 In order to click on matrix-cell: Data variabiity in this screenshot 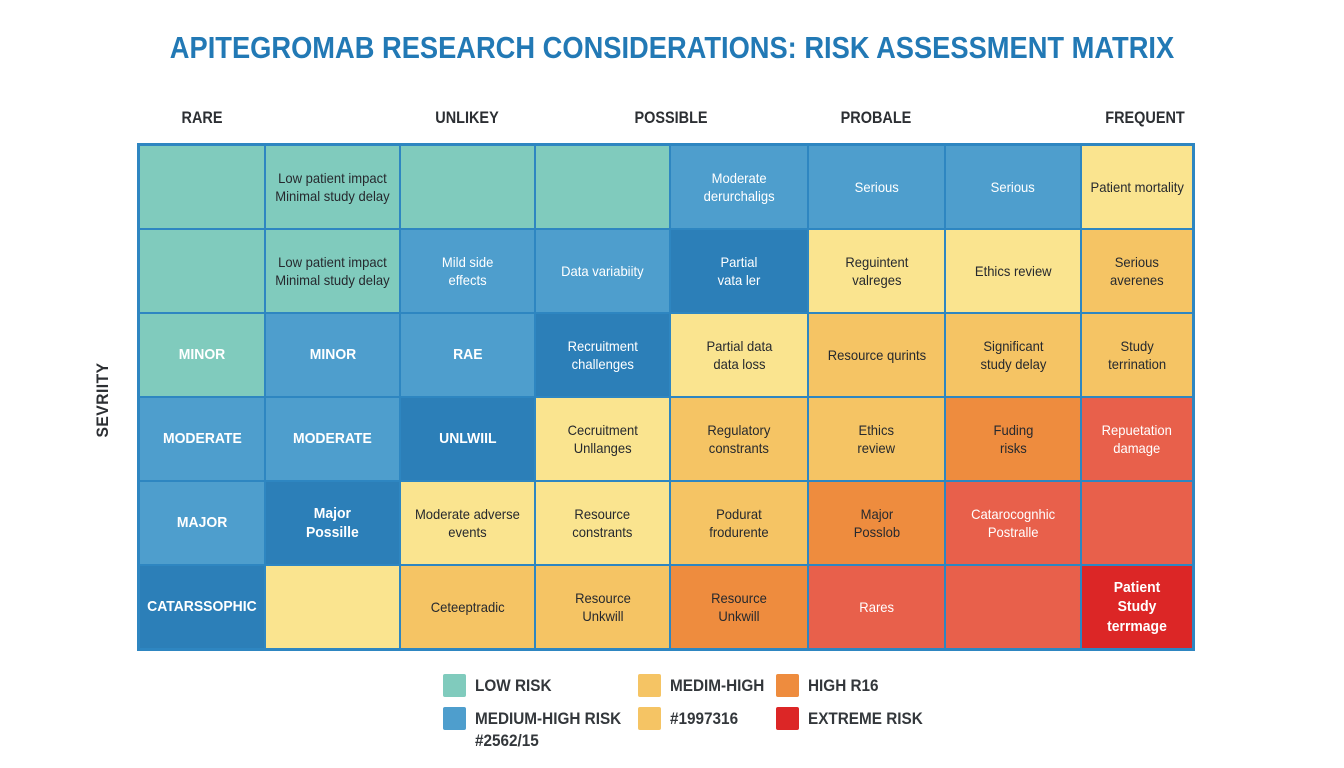, I will do `click(602, 271)`.